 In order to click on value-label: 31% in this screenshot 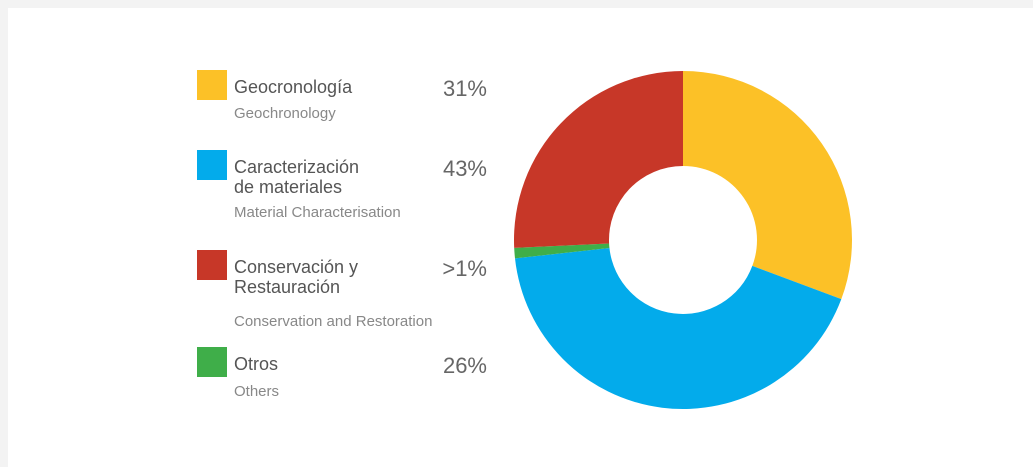, I will do `click(465, 88)`.